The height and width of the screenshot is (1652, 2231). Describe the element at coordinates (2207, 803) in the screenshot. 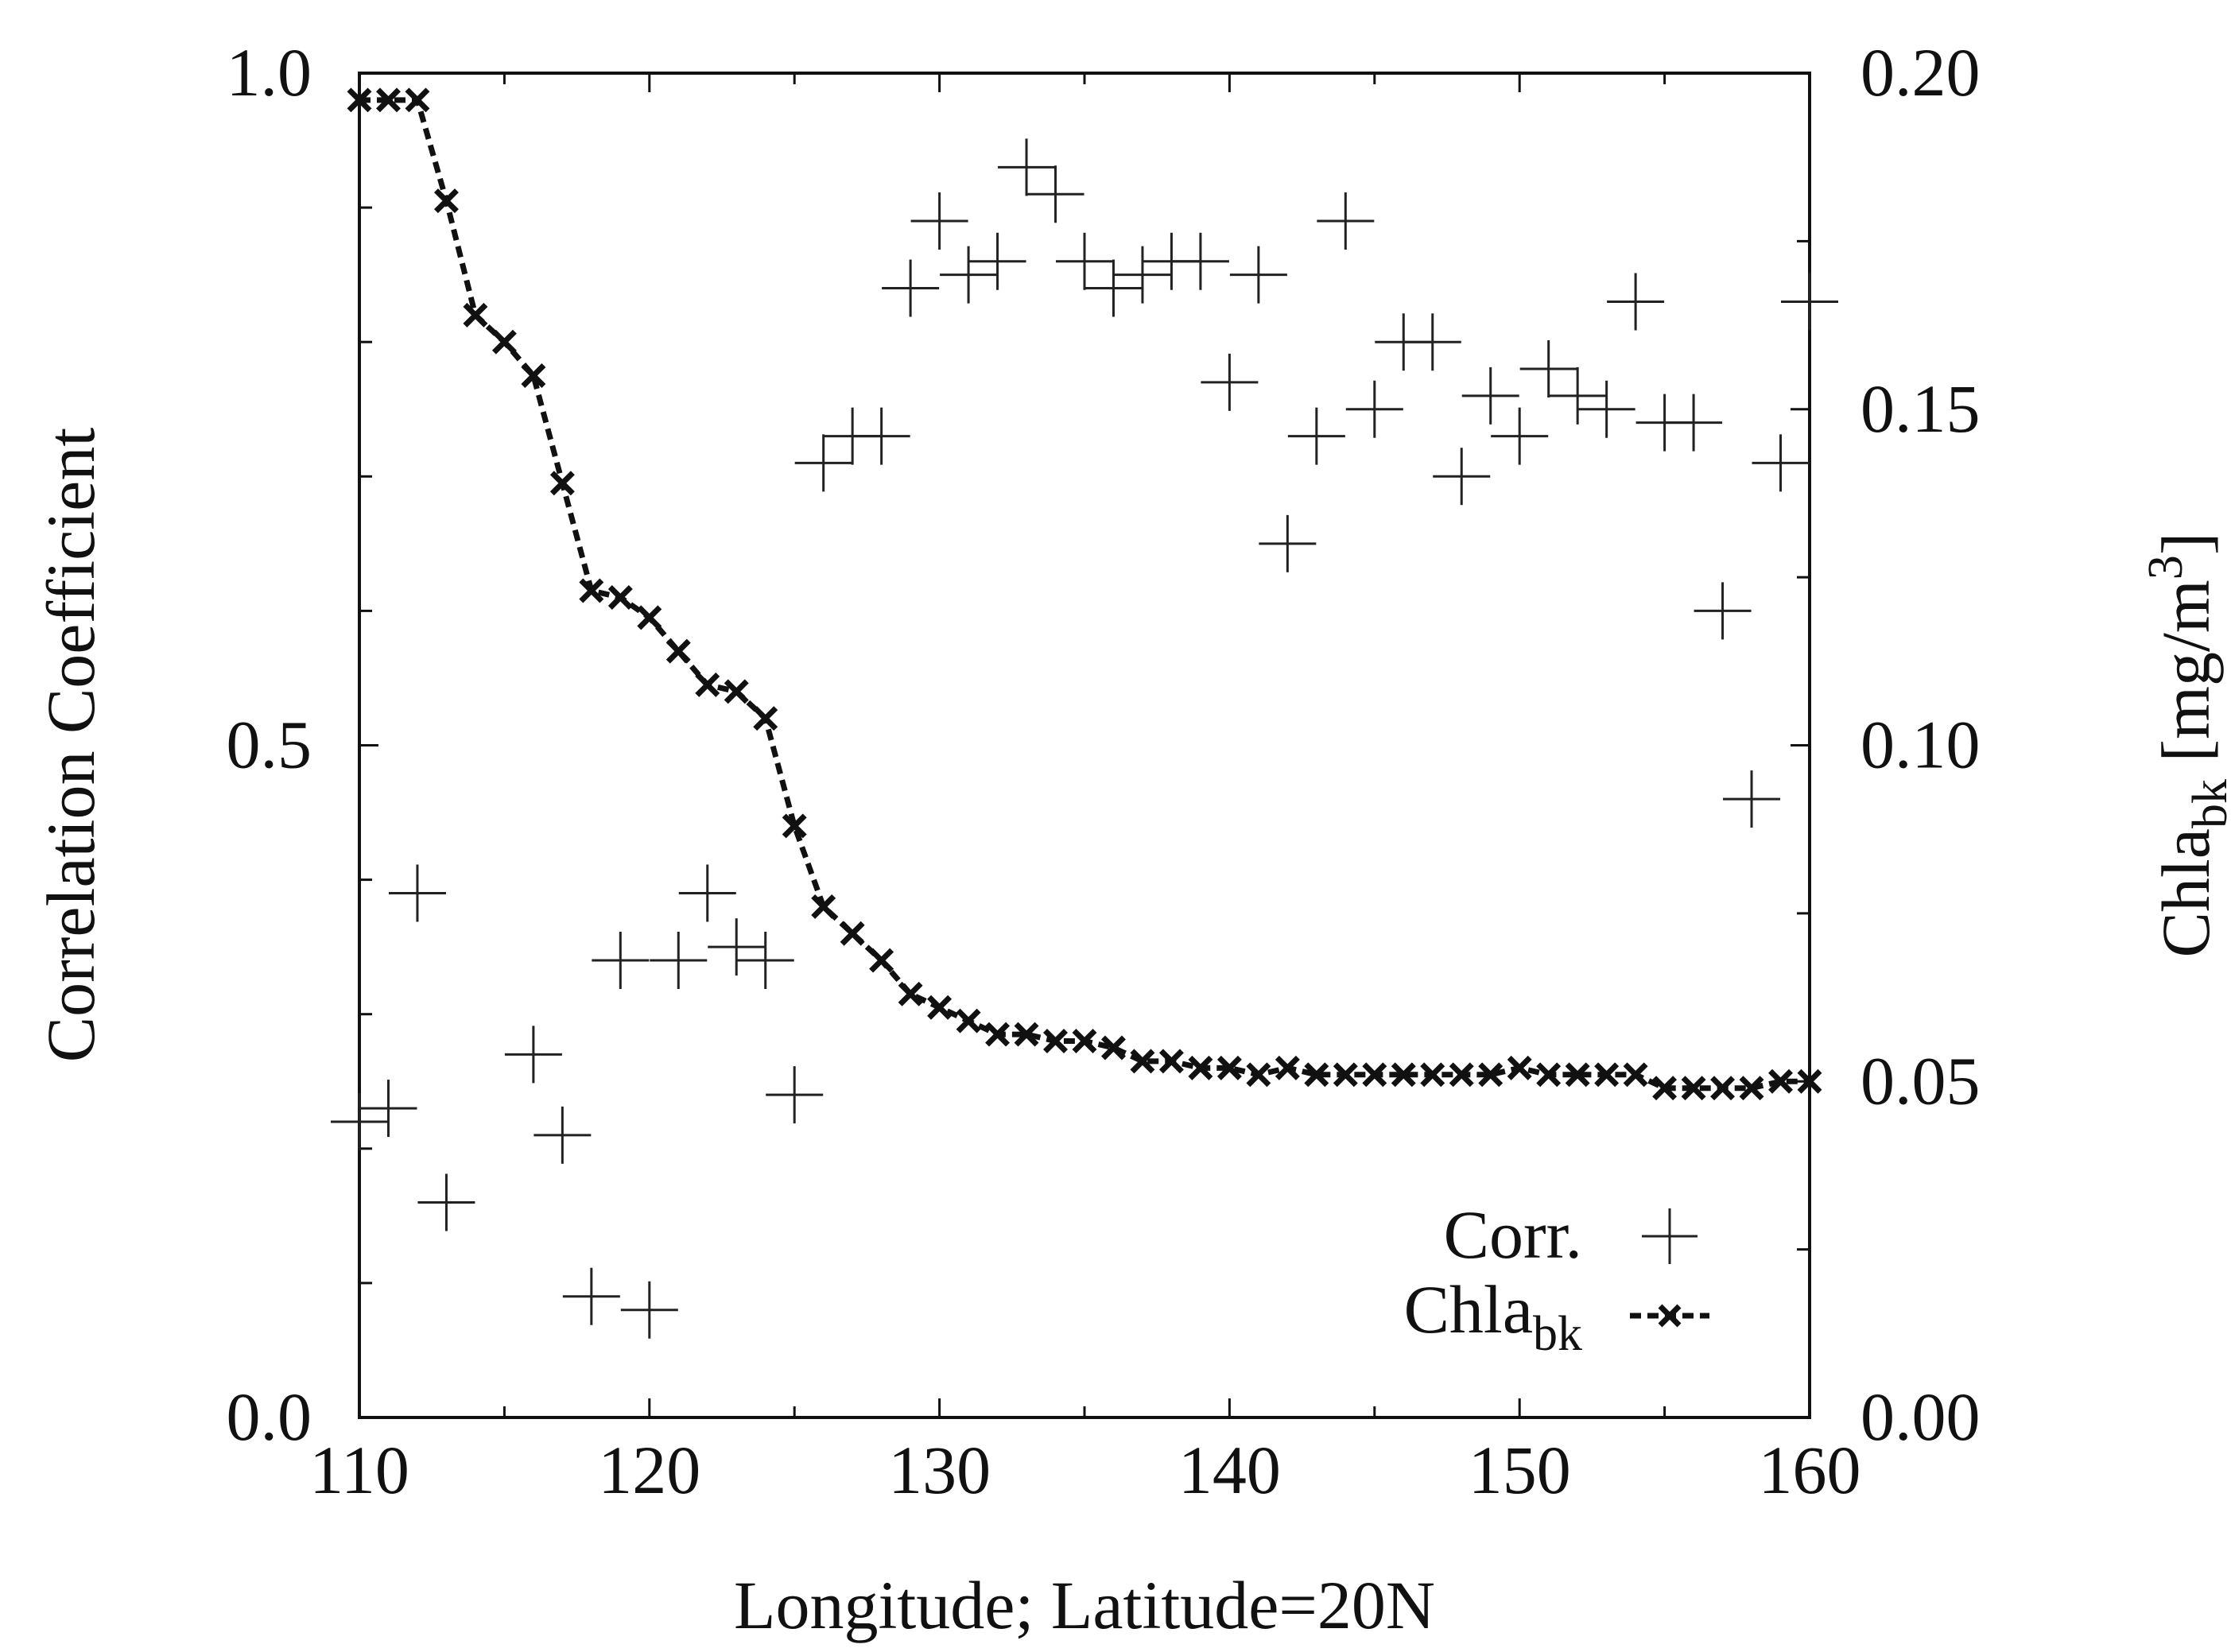

I see `y-right-title-sub: bk` at that location.